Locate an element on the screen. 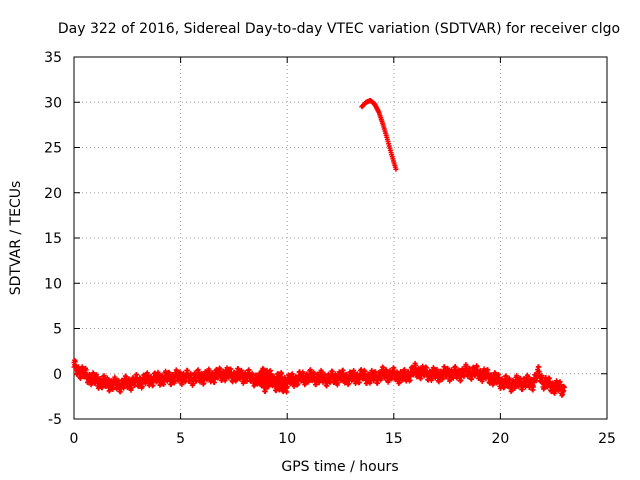 This screenshot has width=640, height=480. y-tick-label: 30 is located at coordinates (53, 103).